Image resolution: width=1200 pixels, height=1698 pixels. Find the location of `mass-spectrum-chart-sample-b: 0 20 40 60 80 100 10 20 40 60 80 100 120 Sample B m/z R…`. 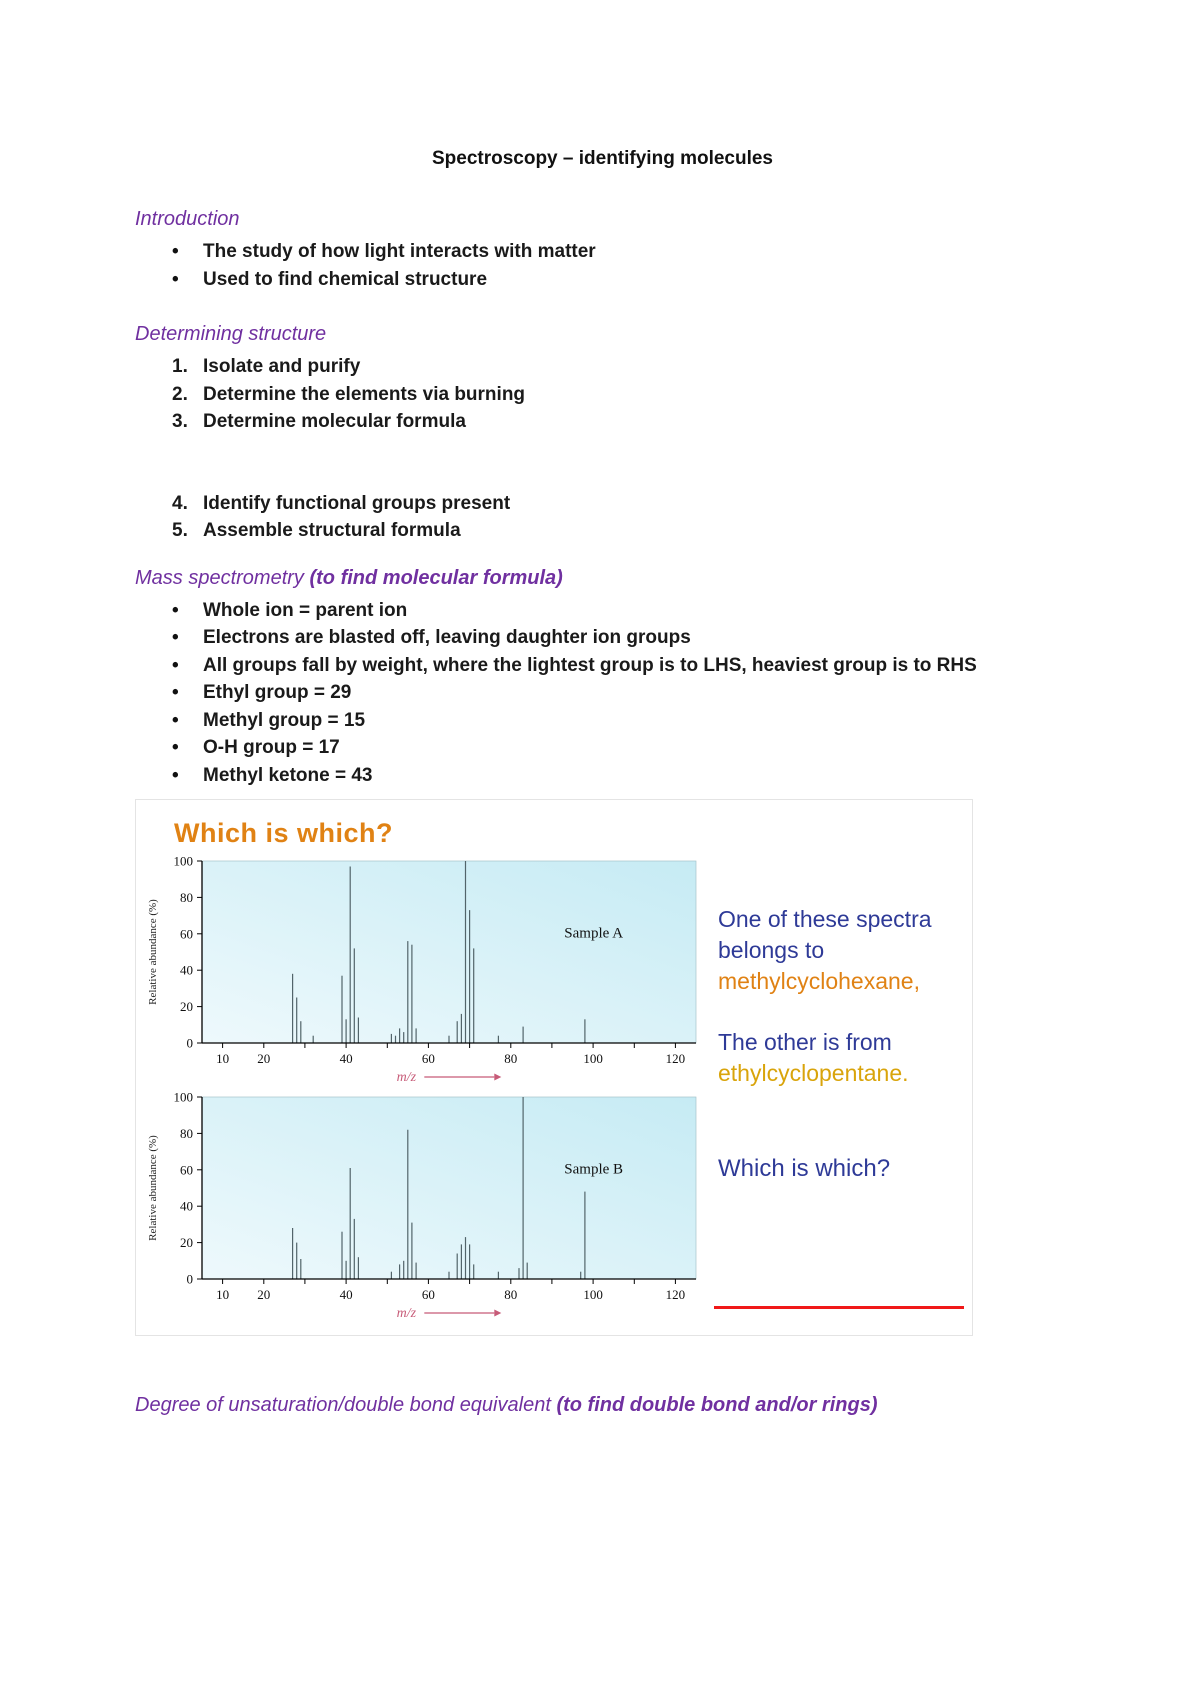

mass-spectrum-chart-sample-b: 0 20 40 60 80 100 10 20 40 60 80 100 120 Sample B m/z R… is located at coordinates (422, 1205).